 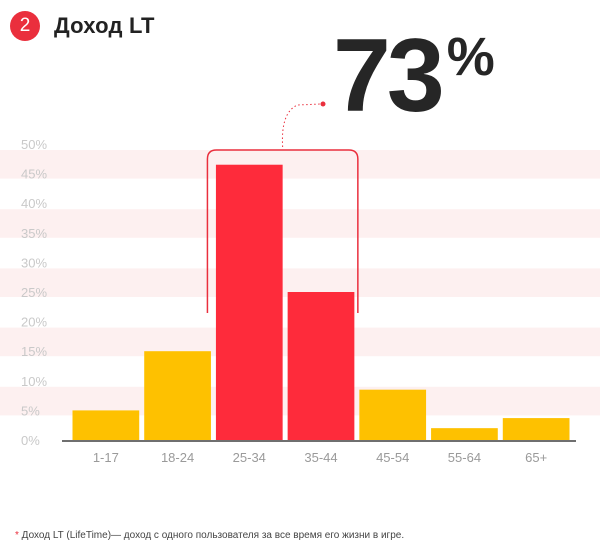 I want to click on y-tick-label: 25%, so click(x=34, y=292).